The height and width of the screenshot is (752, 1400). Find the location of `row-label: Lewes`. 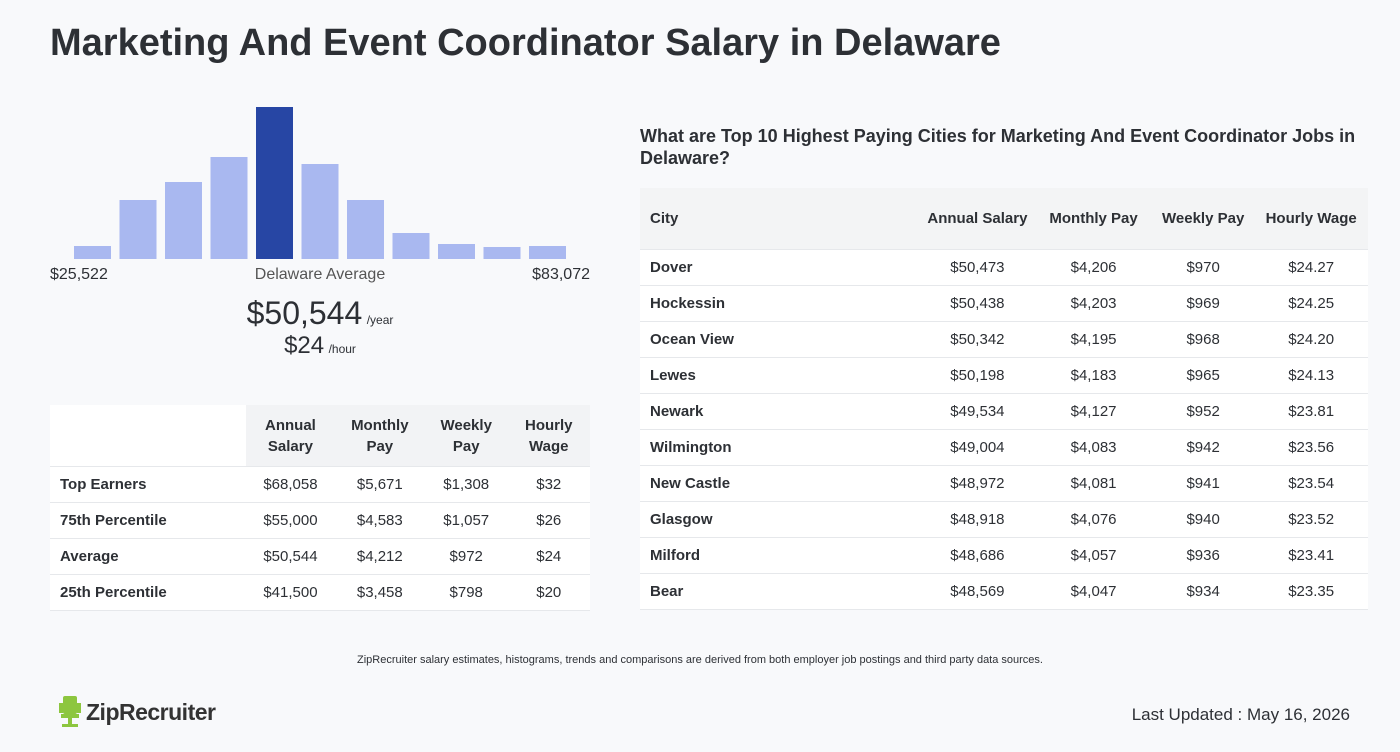

row-label: Lewes is located at coordinates (780, 375).